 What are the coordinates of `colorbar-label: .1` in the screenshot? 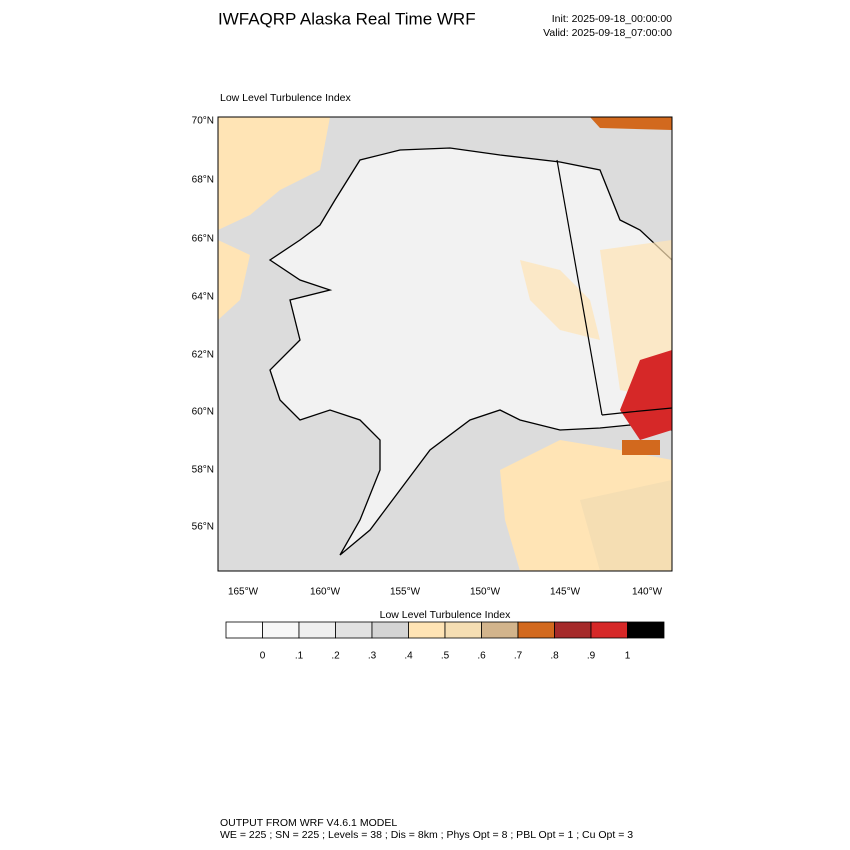 It's located at (299, 656).